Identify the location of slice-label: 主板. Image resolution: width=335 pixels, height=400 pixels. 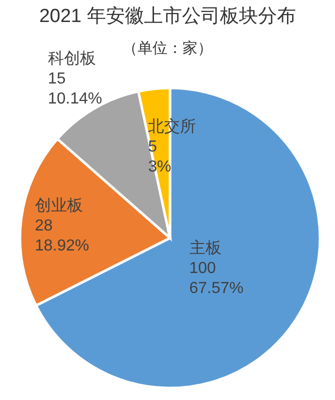
(205, 248).